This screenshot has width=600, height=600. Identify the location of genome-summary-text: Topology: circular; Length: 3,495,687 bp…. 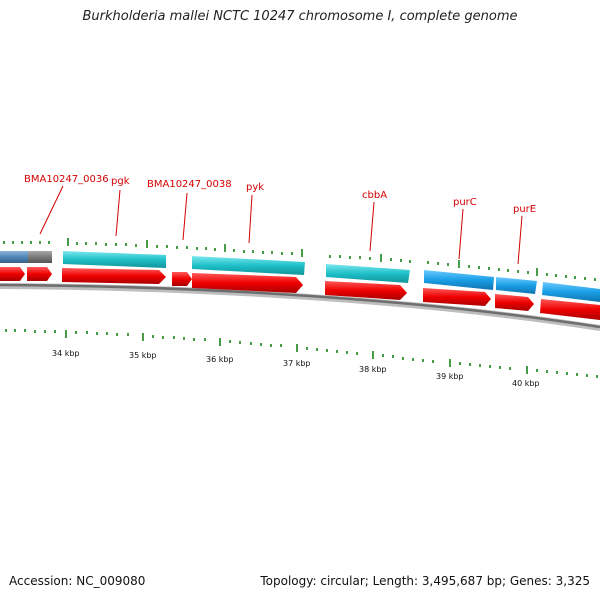
(425, 581).